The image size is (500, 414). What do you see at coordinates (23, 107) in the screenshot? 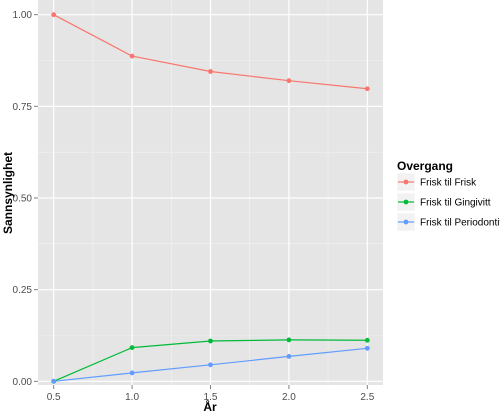
I see `y-tick-label: 0.75` at bounding box center [23, 107].